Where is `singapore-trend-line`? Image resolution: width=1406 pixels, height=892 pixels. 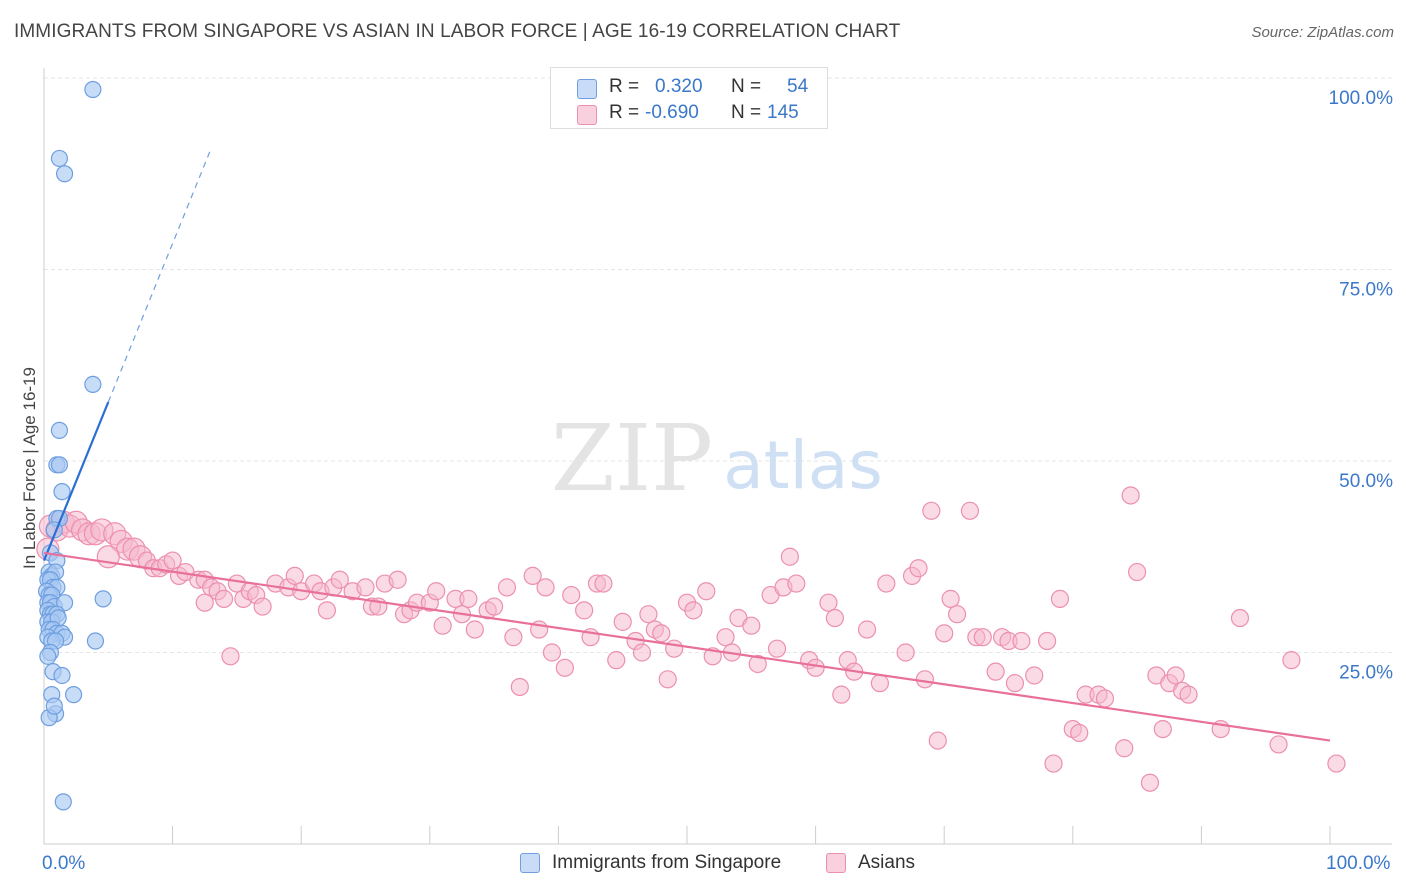 singapore-trend-line is located at coordinates (76, 481).